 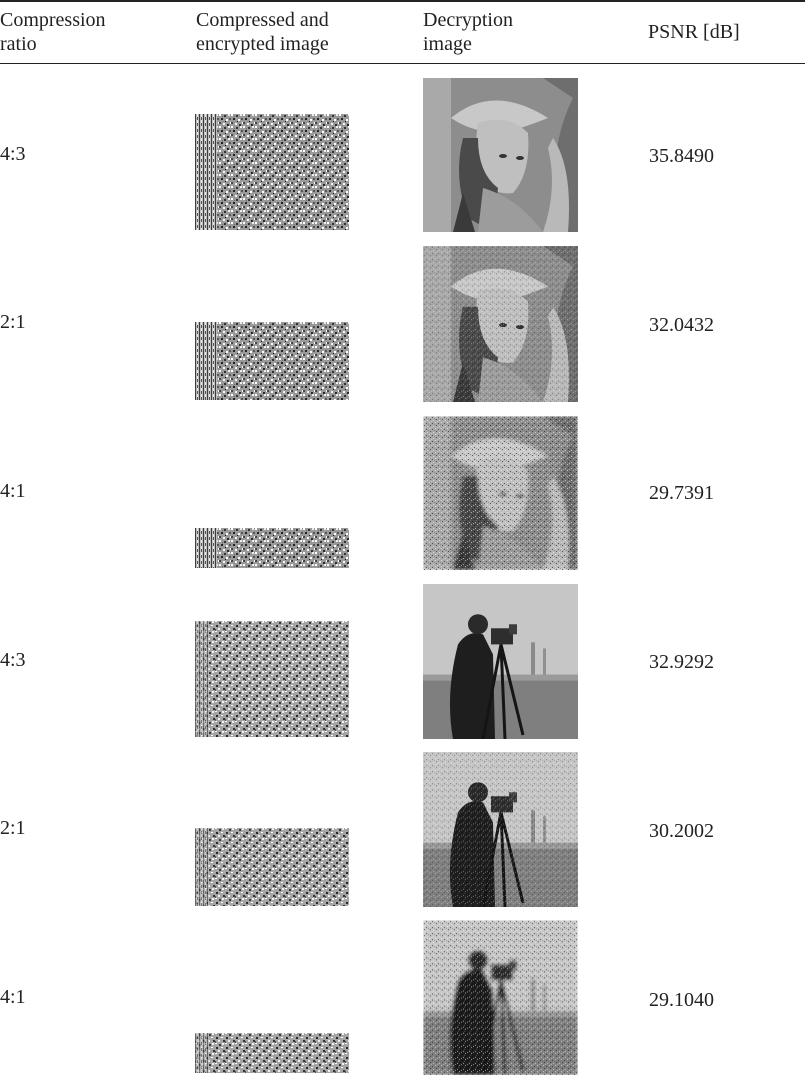 What do you see at coordinates (402, 1) in the screenshot?
I see `table-top-rule` at bounding box center [402, 1].